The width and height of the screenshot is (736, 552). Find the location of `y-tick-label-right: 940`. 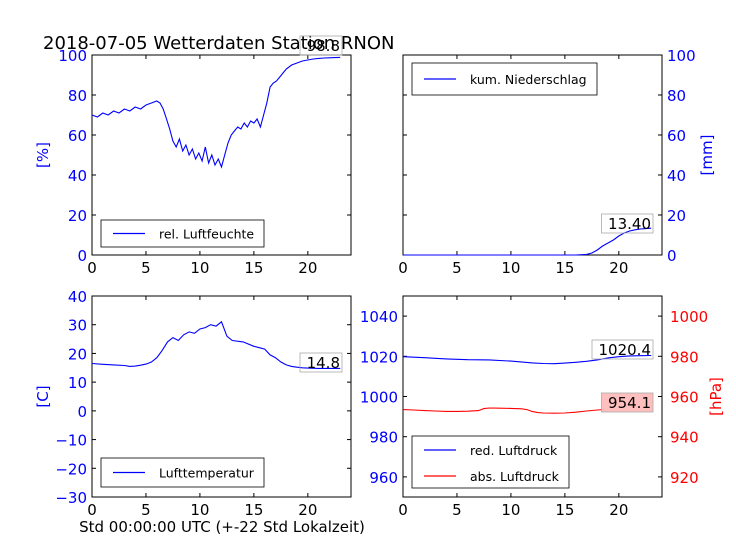

y-tick-label-right: 940 is located at coordinates (684, 438).